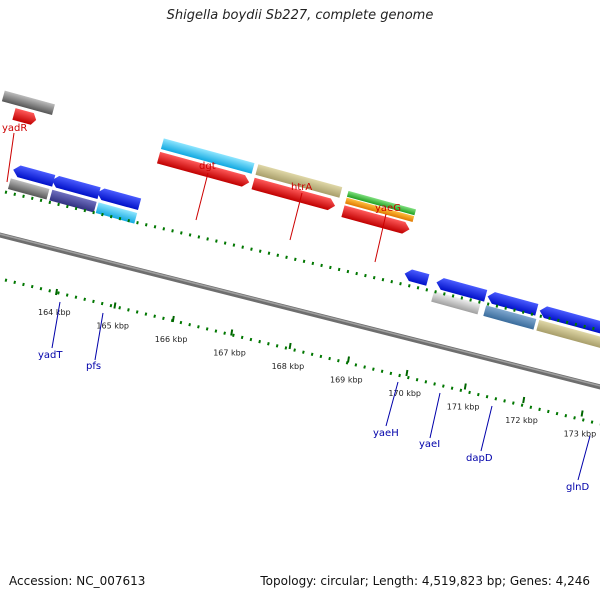 The width and height of the screenshot is (600, 600). What do you see at coordinates (10, 157) in the screenshot?
I see `leader-yadR` at bounding box center [10, 157].